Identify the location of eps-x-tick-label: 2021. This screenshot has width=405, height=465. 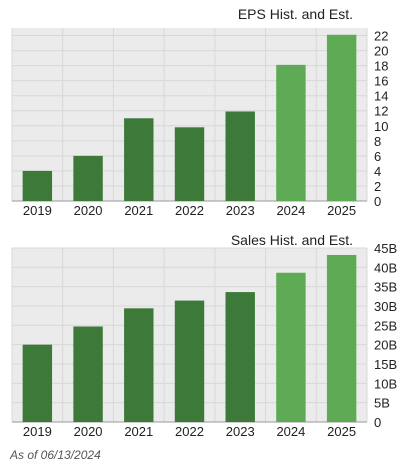
(138, 210).